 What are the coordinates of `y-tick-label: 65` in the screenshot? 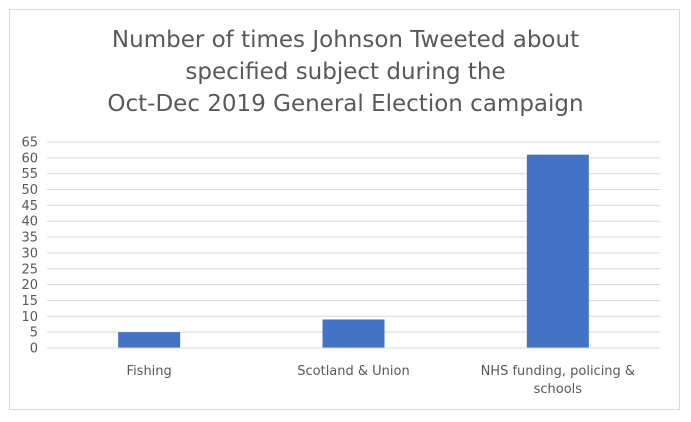 It's located at (29, 143).